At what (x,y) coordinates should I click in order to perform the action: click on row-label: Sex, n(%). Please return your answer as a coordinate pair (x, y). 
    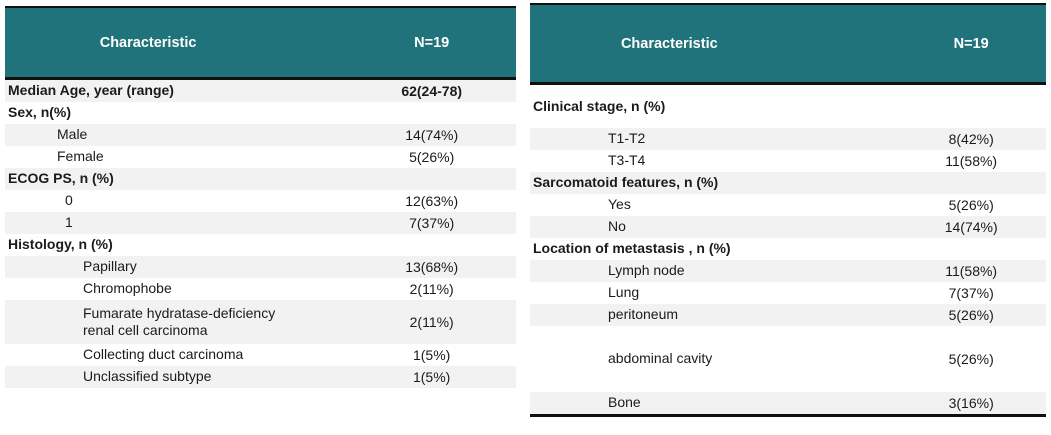
    Looking at the image, I should click on (40, 112).